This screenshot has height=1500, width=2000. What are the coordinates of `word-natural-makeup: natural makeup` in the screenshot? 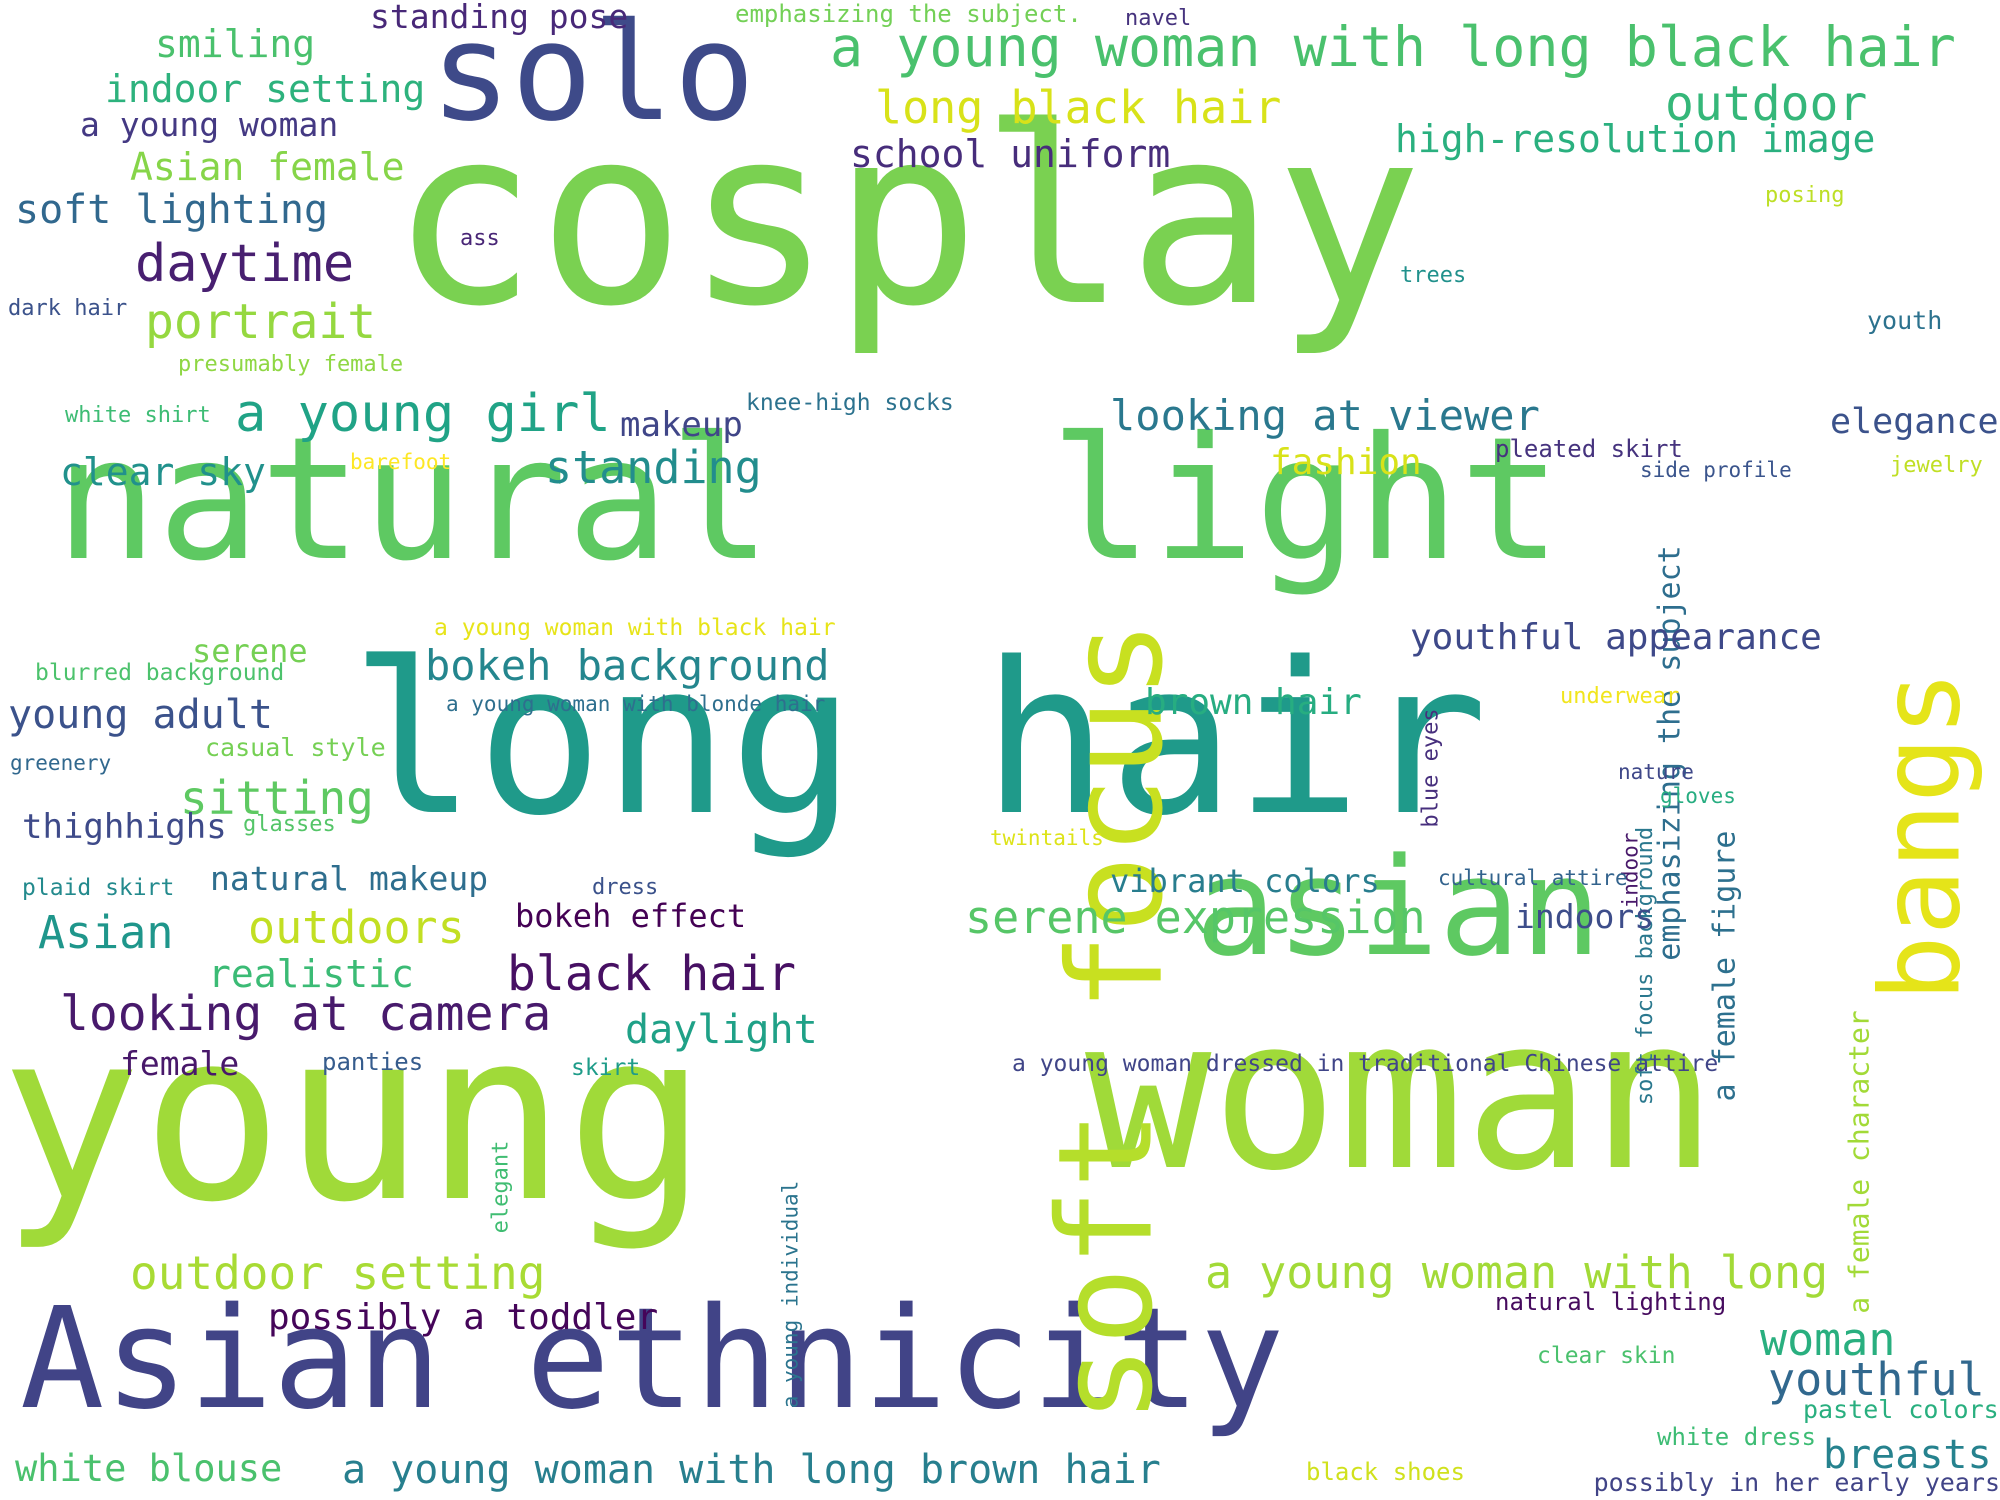 It's located at (349, 878).